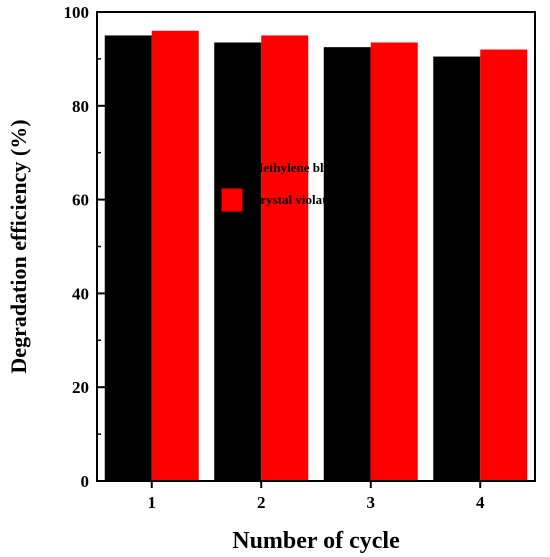 Image resolution: width=550 pixels, height=557 pixels. What do you see at coordinates (80, 106) in the screenshot?
I see `y-tick-label-80: 80` at bounding box center [80, 106].